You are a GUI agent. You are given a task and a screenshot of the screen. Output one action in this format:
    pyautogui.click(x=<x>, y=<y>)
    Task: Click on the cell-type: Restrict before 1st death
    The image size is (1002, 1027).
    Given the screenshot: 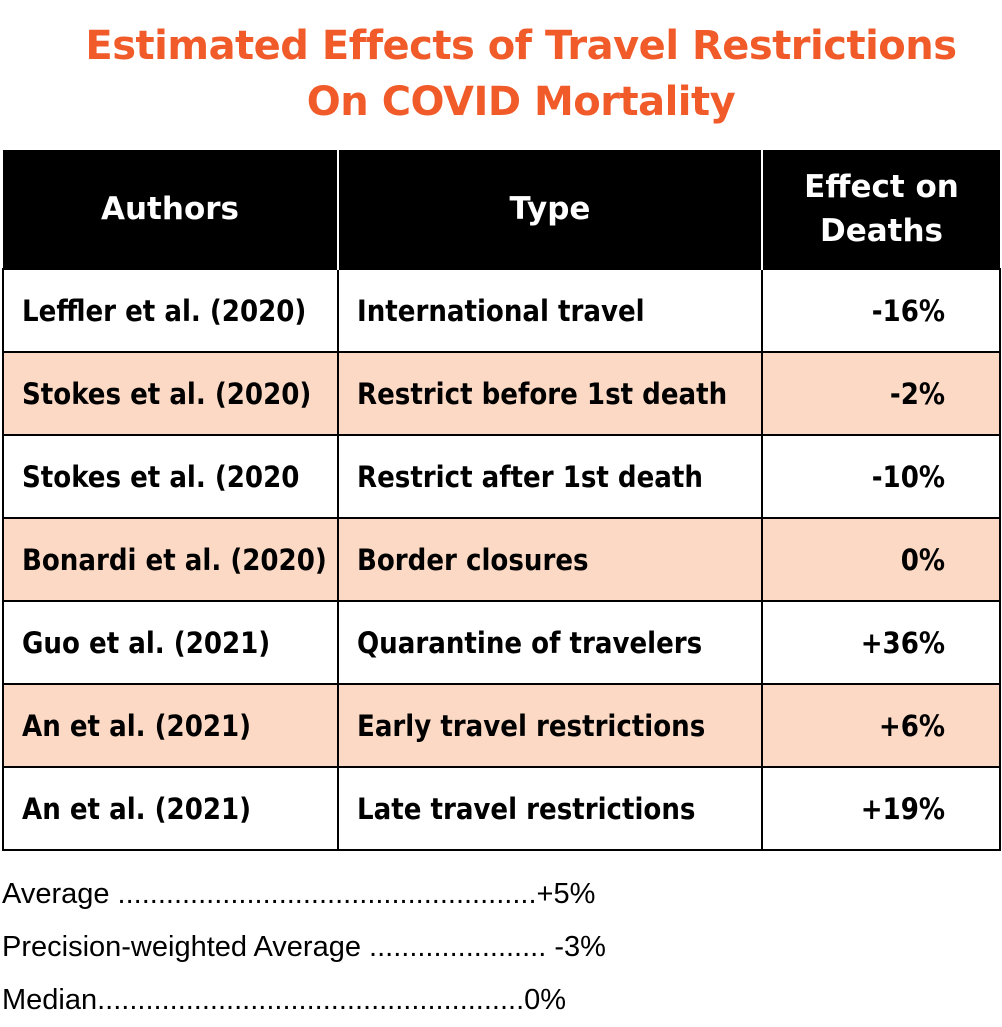 What is the action you would take?
    pyautogui.click(x=550, y=393)
    